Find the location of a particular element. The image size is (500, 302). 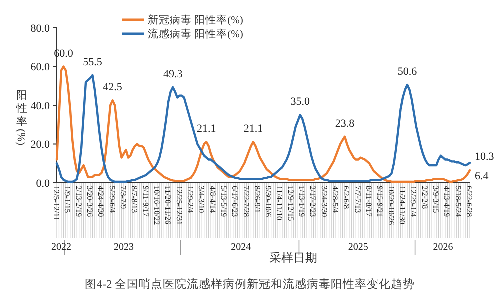

x-tick-label: 1/9-1/15 is located at coordinates (67, 200).